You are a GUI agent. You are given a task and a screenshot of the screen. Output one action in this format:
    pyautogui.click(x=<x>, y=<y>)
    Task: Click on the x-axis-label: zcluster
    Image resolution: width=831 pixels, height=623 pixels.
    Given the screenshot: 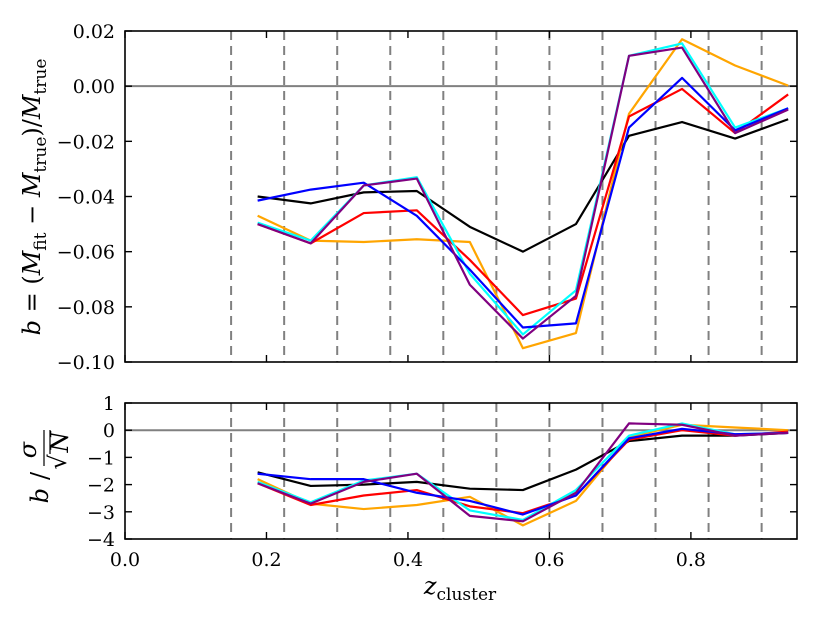 What is the action you would take?
    pyautogui.click(x=460, y=588)
    